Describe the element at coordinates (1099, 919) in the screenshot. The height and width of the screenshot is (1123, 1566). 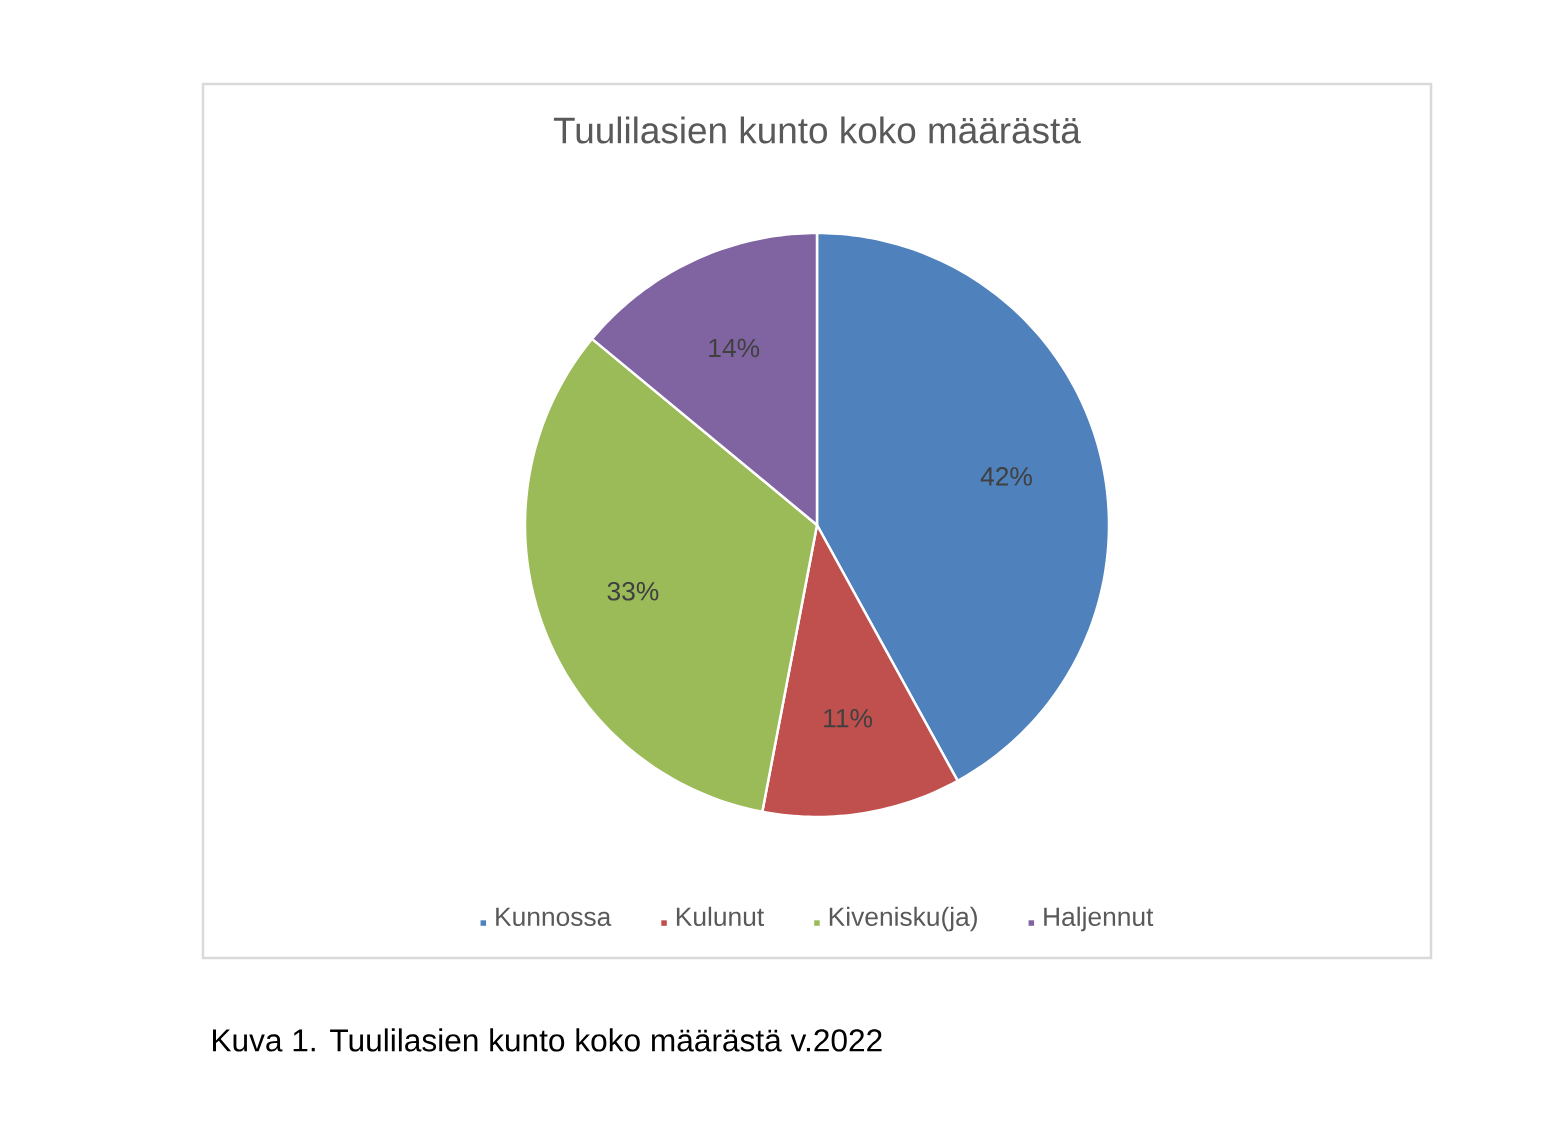
I see `legend-label: Haljennut` at that location.